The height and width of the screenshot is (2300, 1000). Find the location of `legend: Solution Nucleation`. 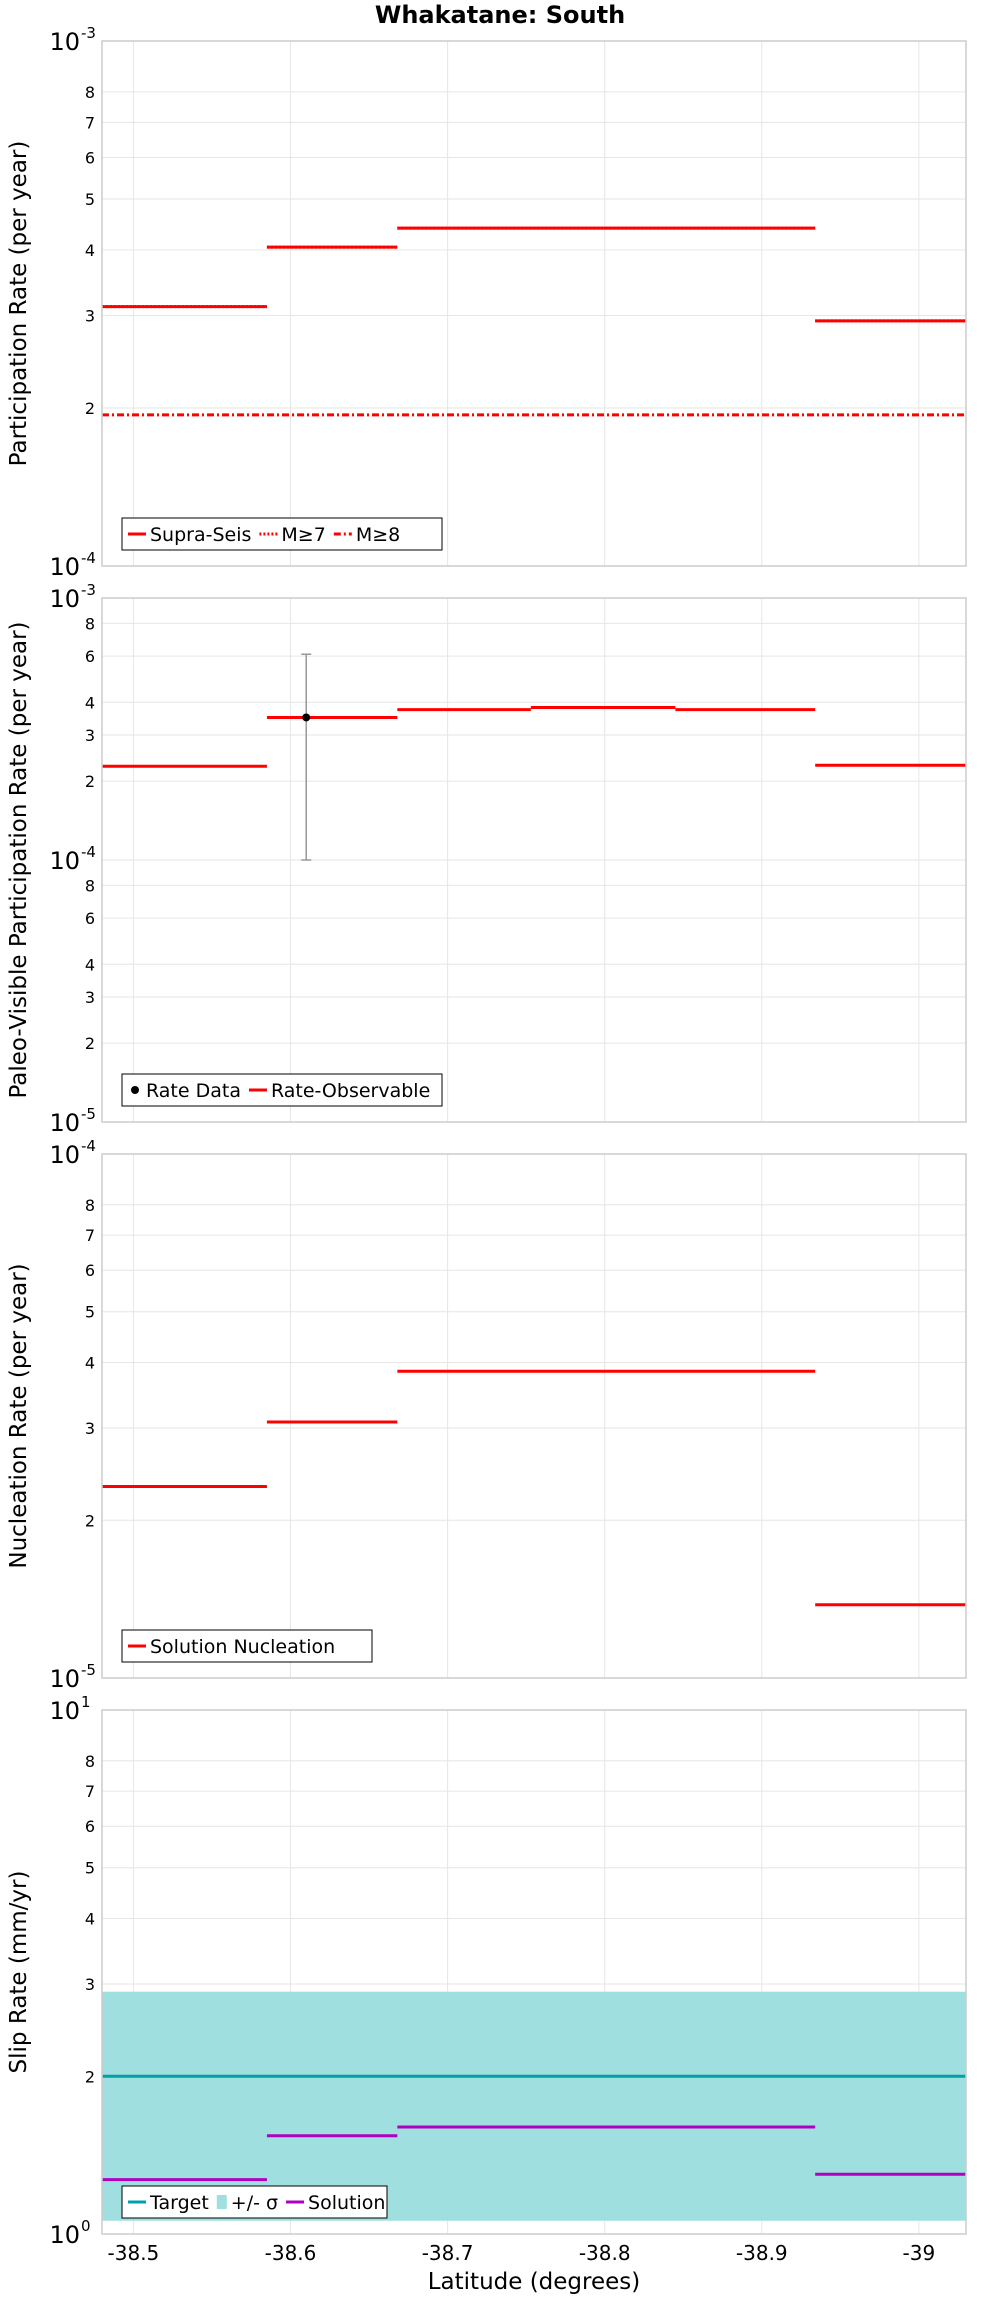

legend: Solution Nucleation is located at coordinates (247, 1646).